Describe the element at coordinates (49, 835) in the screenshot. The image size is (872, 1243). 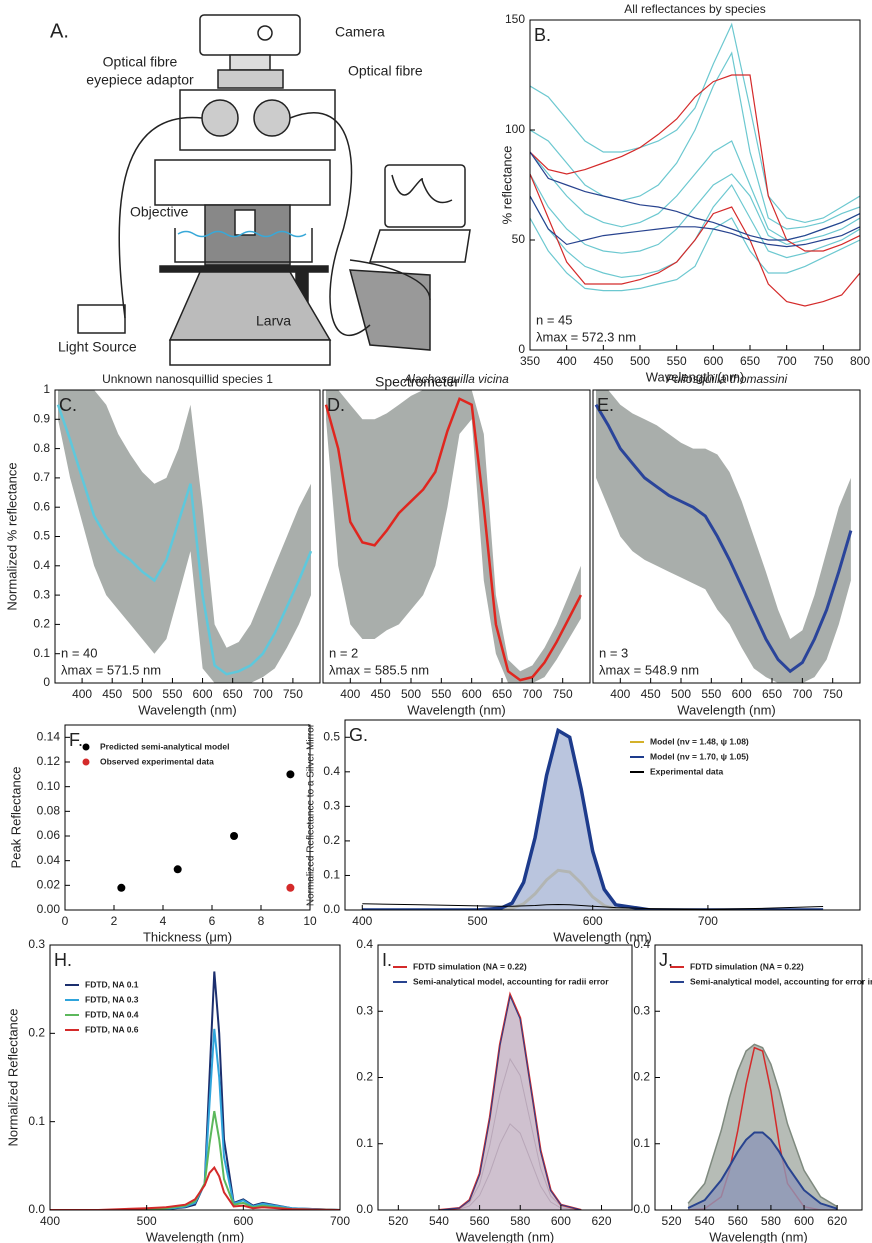
I see `y-tick-label: 0.06` at that location.